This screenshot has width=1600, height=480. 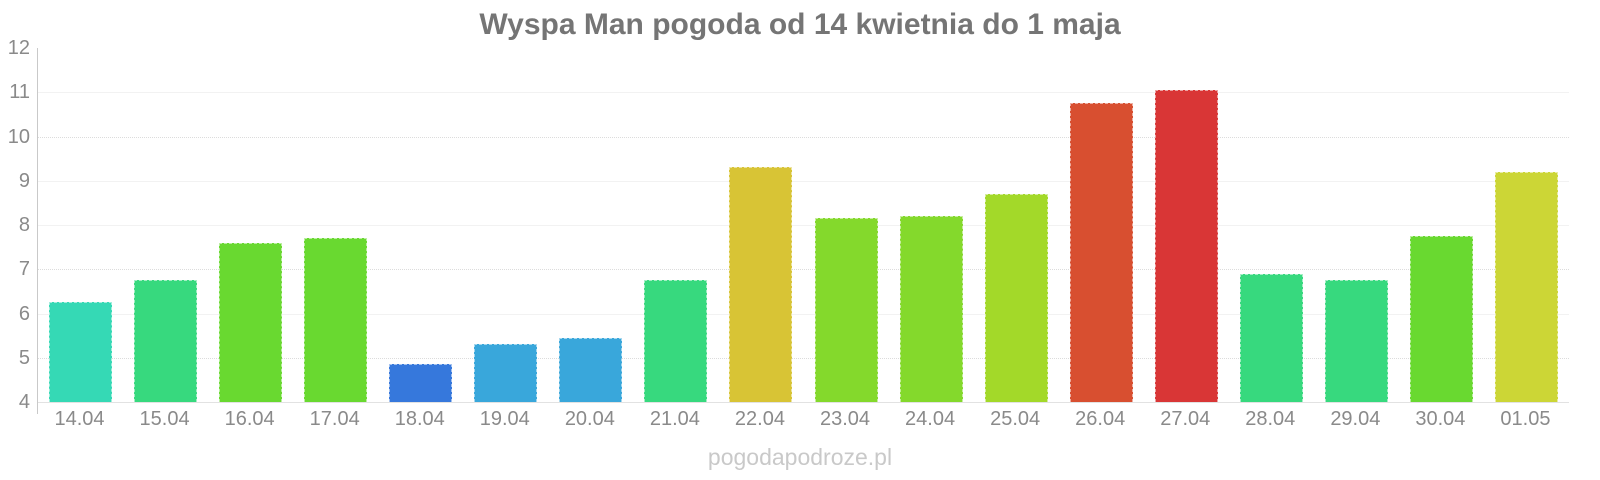 I want to click on x-axis-label-16-04: 16.04, so click(x=249, y=419).